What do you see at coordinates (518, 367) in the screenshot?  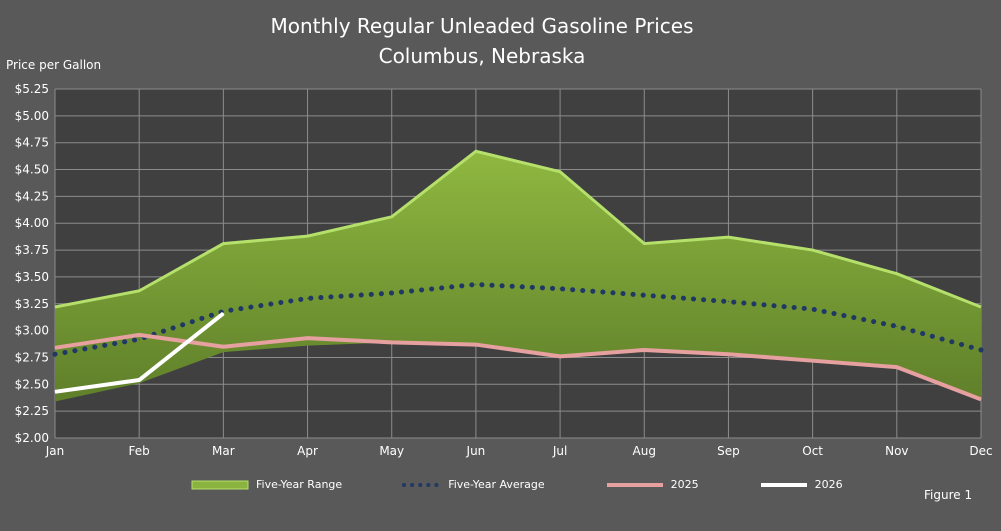 I see `series-line-2025` at bounding box center [518, 367].